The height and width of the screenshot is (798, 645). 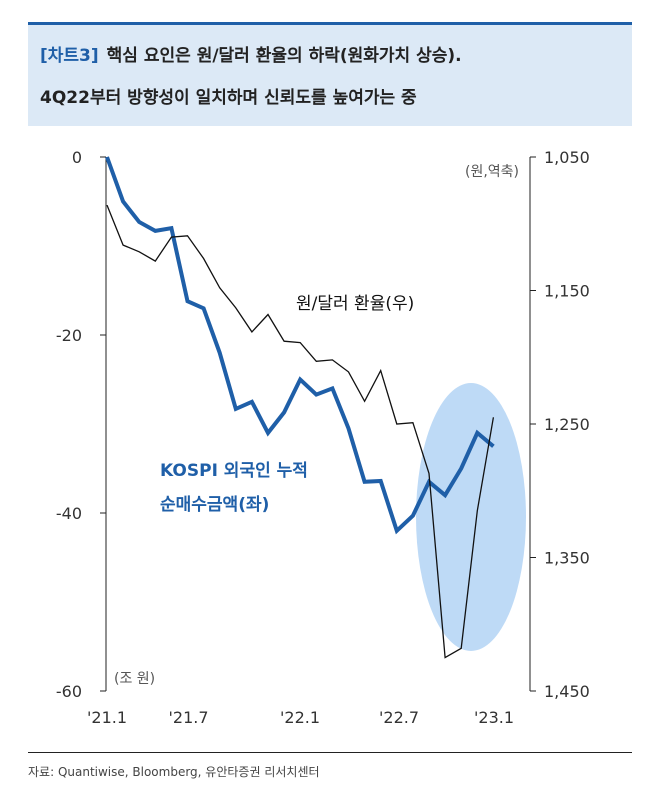 What do you see at coordinates (300, 717) in the screenshot?
I see `x-tick-label: '22.1` at bounding box center [300, 717].